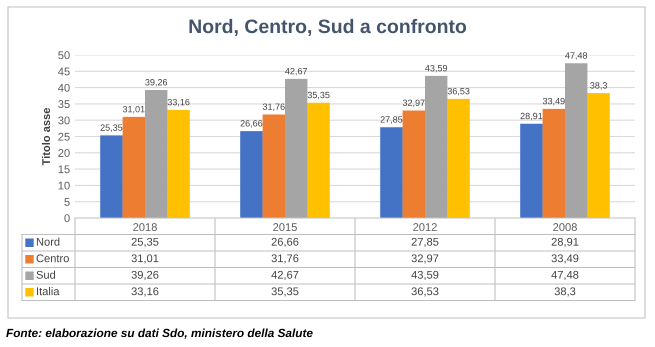 Image resolution: width=655 pixels, height=347 pixels. What do you see at coordinates (64, 104) in the screenshot?
I see `y-tick-label: 35` at bounding box center [64, 104].